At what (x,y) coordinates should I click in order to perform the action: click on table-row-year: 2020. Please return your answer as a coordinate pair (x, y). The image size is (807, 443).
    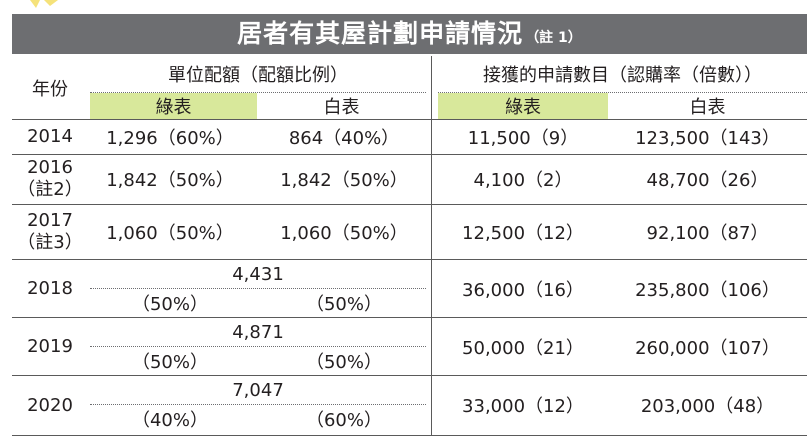
    Looking at the image, I should click on (50, 405).